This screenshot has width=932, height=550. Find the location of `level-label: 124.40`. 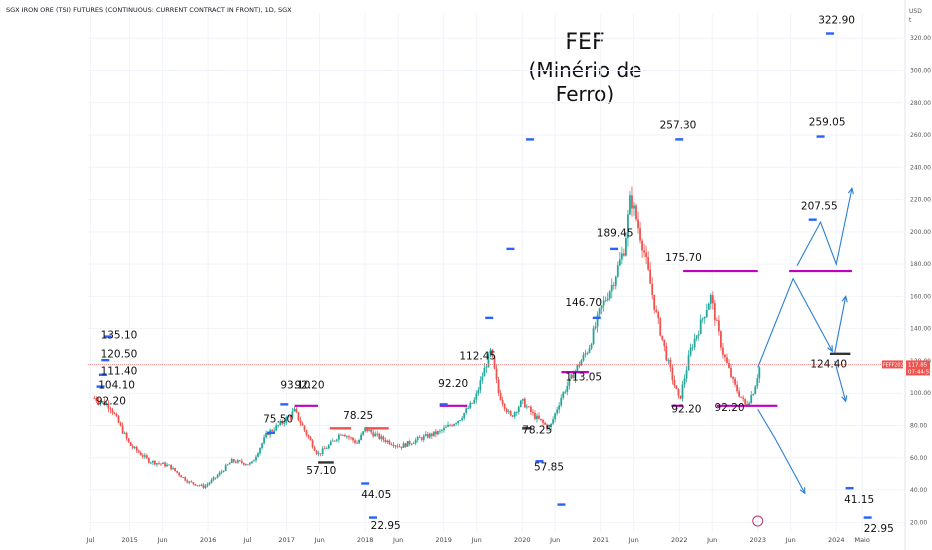

level-label: 124.40 is located at coordinates (828, 364).